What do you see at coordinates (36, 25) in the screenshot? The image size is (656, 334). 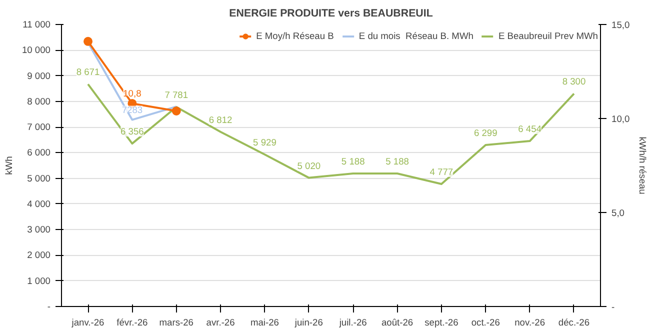 I see `y-tick-label: 11 000` at bounding box center [36, 25].